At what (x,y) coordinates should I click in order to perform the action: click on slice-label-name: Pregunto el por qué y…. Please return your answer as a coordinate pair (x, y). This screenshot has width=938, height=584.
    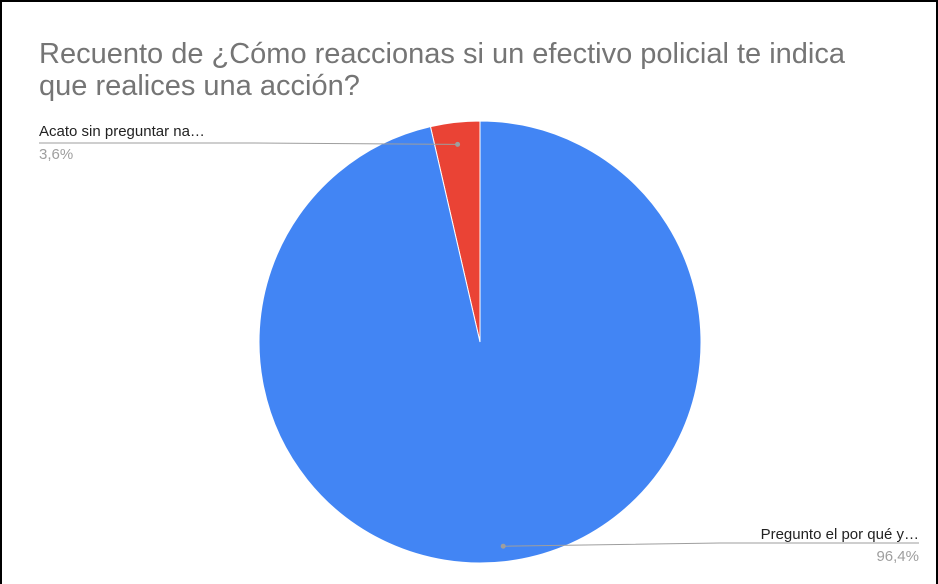
    Looking at the image, I should click on (840, 534).